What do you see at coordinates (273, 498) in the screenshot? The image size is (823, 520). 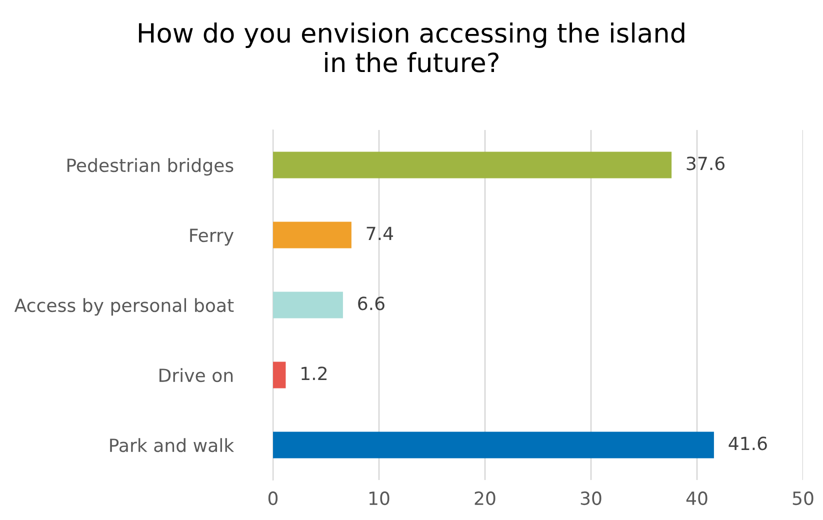 I see `x-tick-label: 0` at bounding box center [273, 498].